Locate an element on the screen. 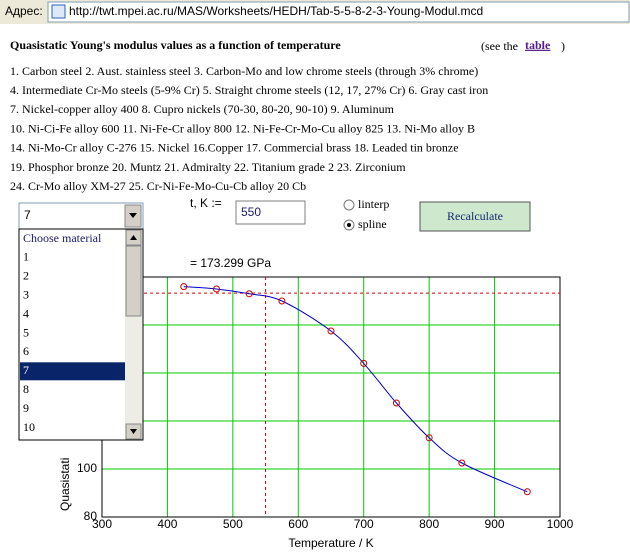 The image size is (630, 554). dropdown-option: 9 is located at coordinates (26, 408).